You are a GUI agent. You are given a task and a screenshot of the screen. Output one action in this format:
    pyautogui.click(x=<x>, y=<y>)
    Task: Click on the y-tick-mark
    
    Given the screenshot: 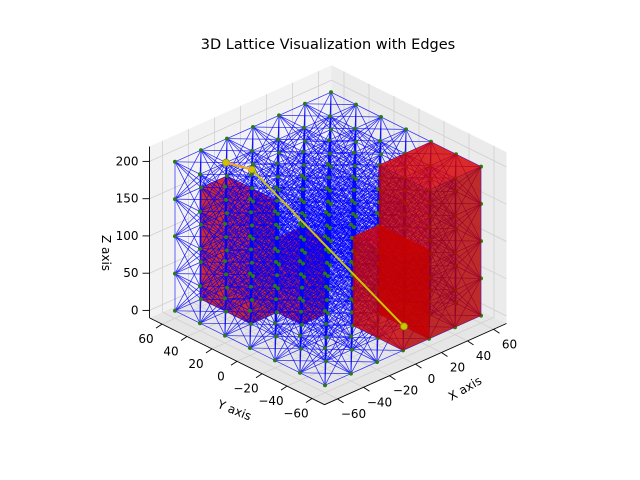 What is the action you would take?
    pyautogui.click(x=209, y=351)
    